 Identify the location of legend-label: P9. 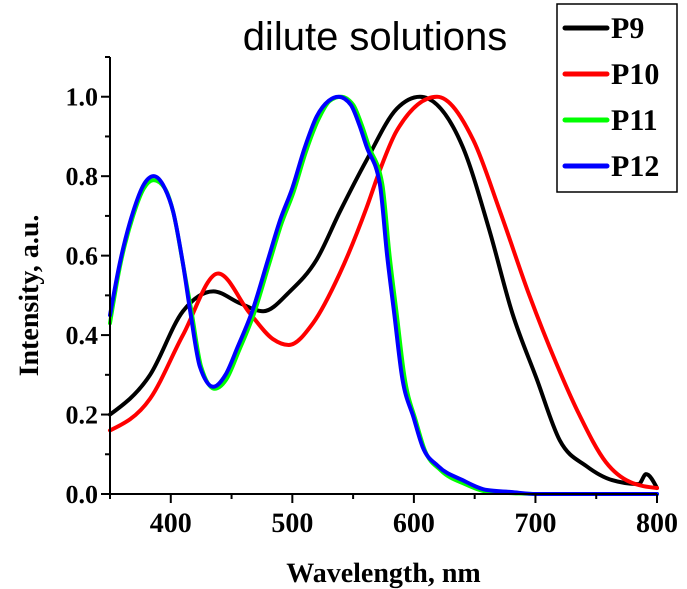
(627, 28).